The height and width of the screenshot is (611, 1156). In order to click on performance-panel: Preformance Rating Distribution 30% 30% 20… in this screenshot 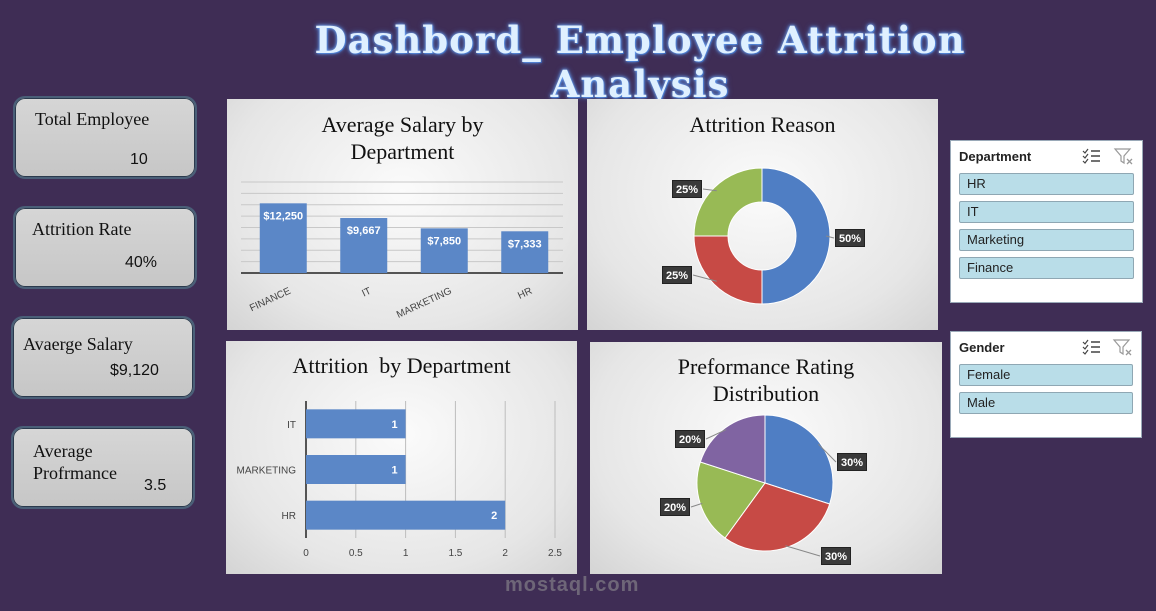, I will do `click(766, 458)`.